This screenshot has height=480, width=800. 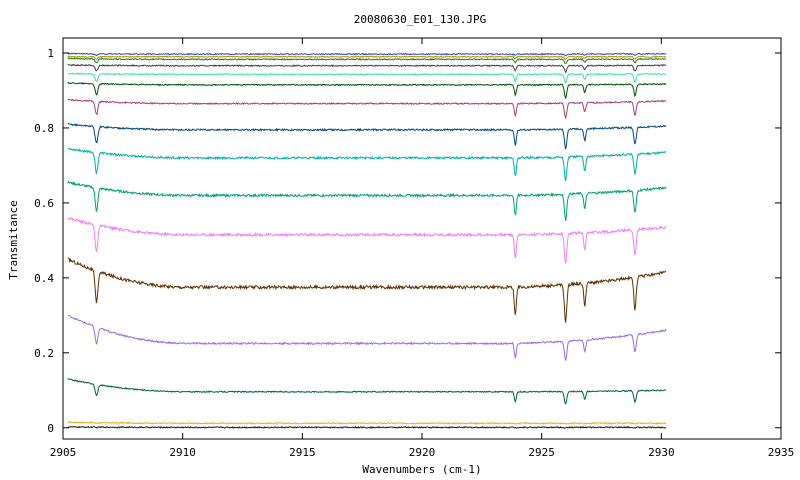 I want to click on y-tick-label: 1, so click(x=50, y=53).